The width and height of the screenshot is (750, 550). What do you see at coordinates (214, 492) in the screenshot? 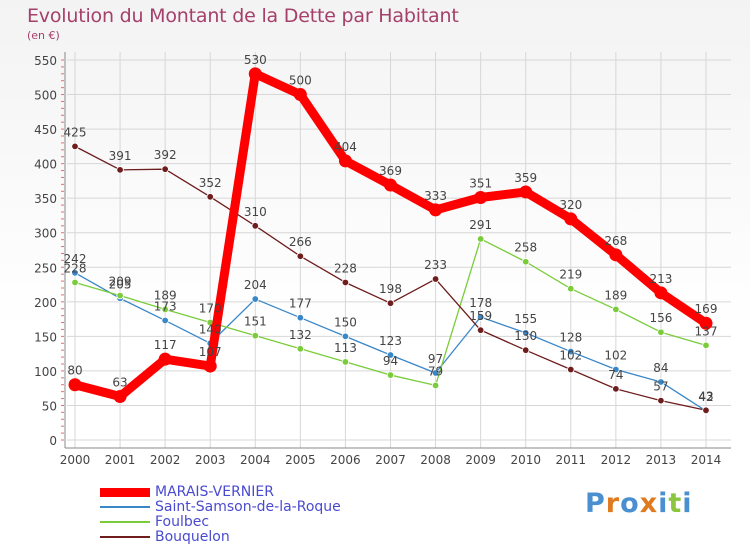
I see `legend-label: MARAIS-VERNIER` at bounding box center [214, 492].